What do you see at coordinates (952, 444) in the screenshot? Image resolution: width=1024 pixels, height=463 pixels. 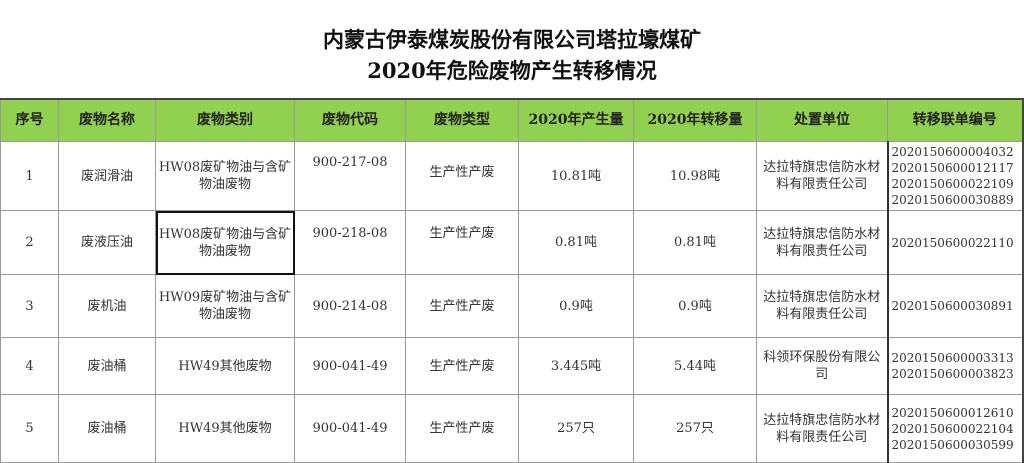 I see `manifest-number: 2020150600030599` at bounding box center [952, 444].